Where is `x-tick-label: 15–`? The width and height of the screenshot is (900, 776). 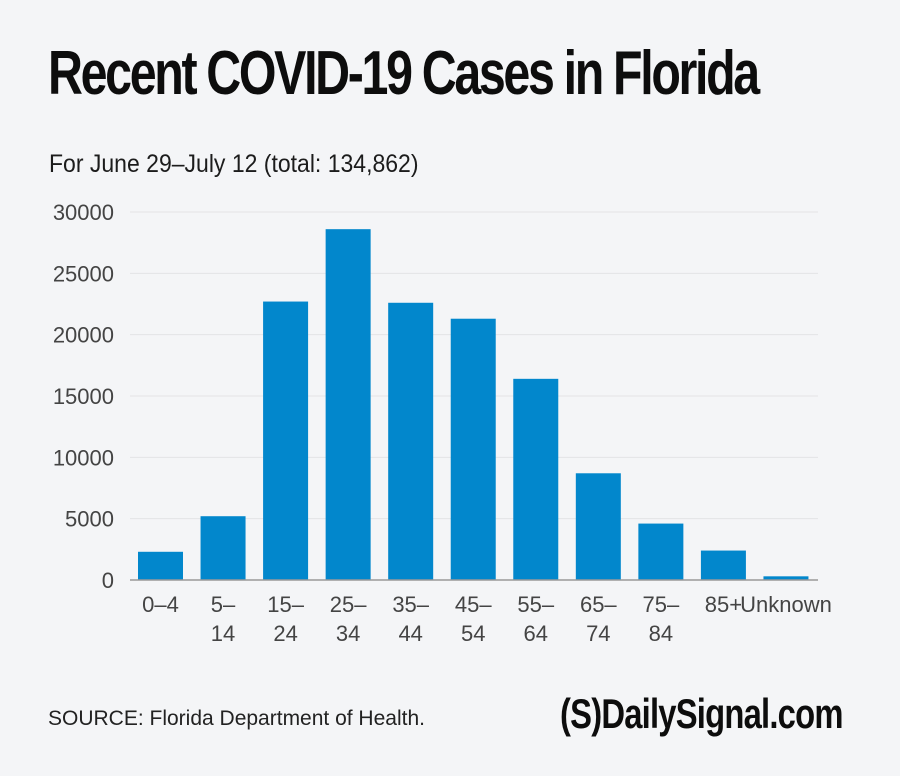 x-tick-label: 15– is located at coordinates (285, 604).